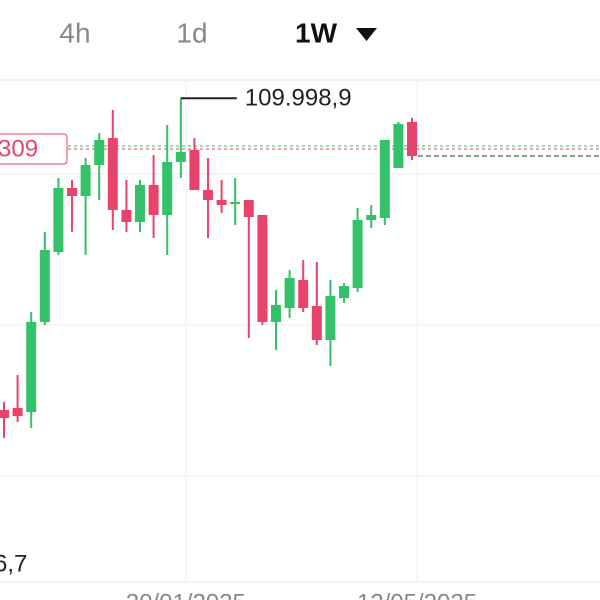 The height and width of the screenshot is (600, 600). What do you see at coordinates (417, 594) in the screenshot?
I see `x-tick-label: 12/05/2025` at bounding box center [417, 594].